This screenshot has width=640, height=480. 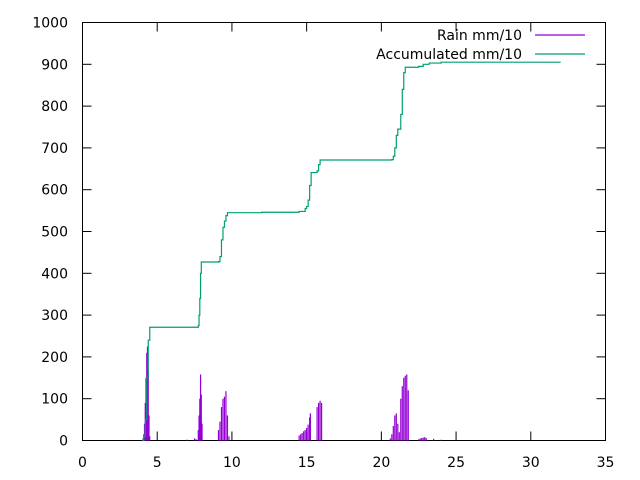 I want to click on x-tick-label: 30, so click(x=531, y=463).